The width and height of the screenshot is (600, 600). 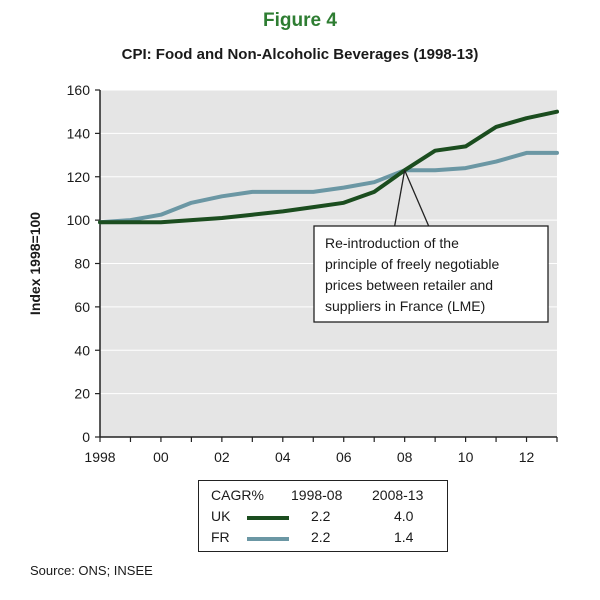 I want to click on x-tick-label: 06, so click(x=344, y=457).